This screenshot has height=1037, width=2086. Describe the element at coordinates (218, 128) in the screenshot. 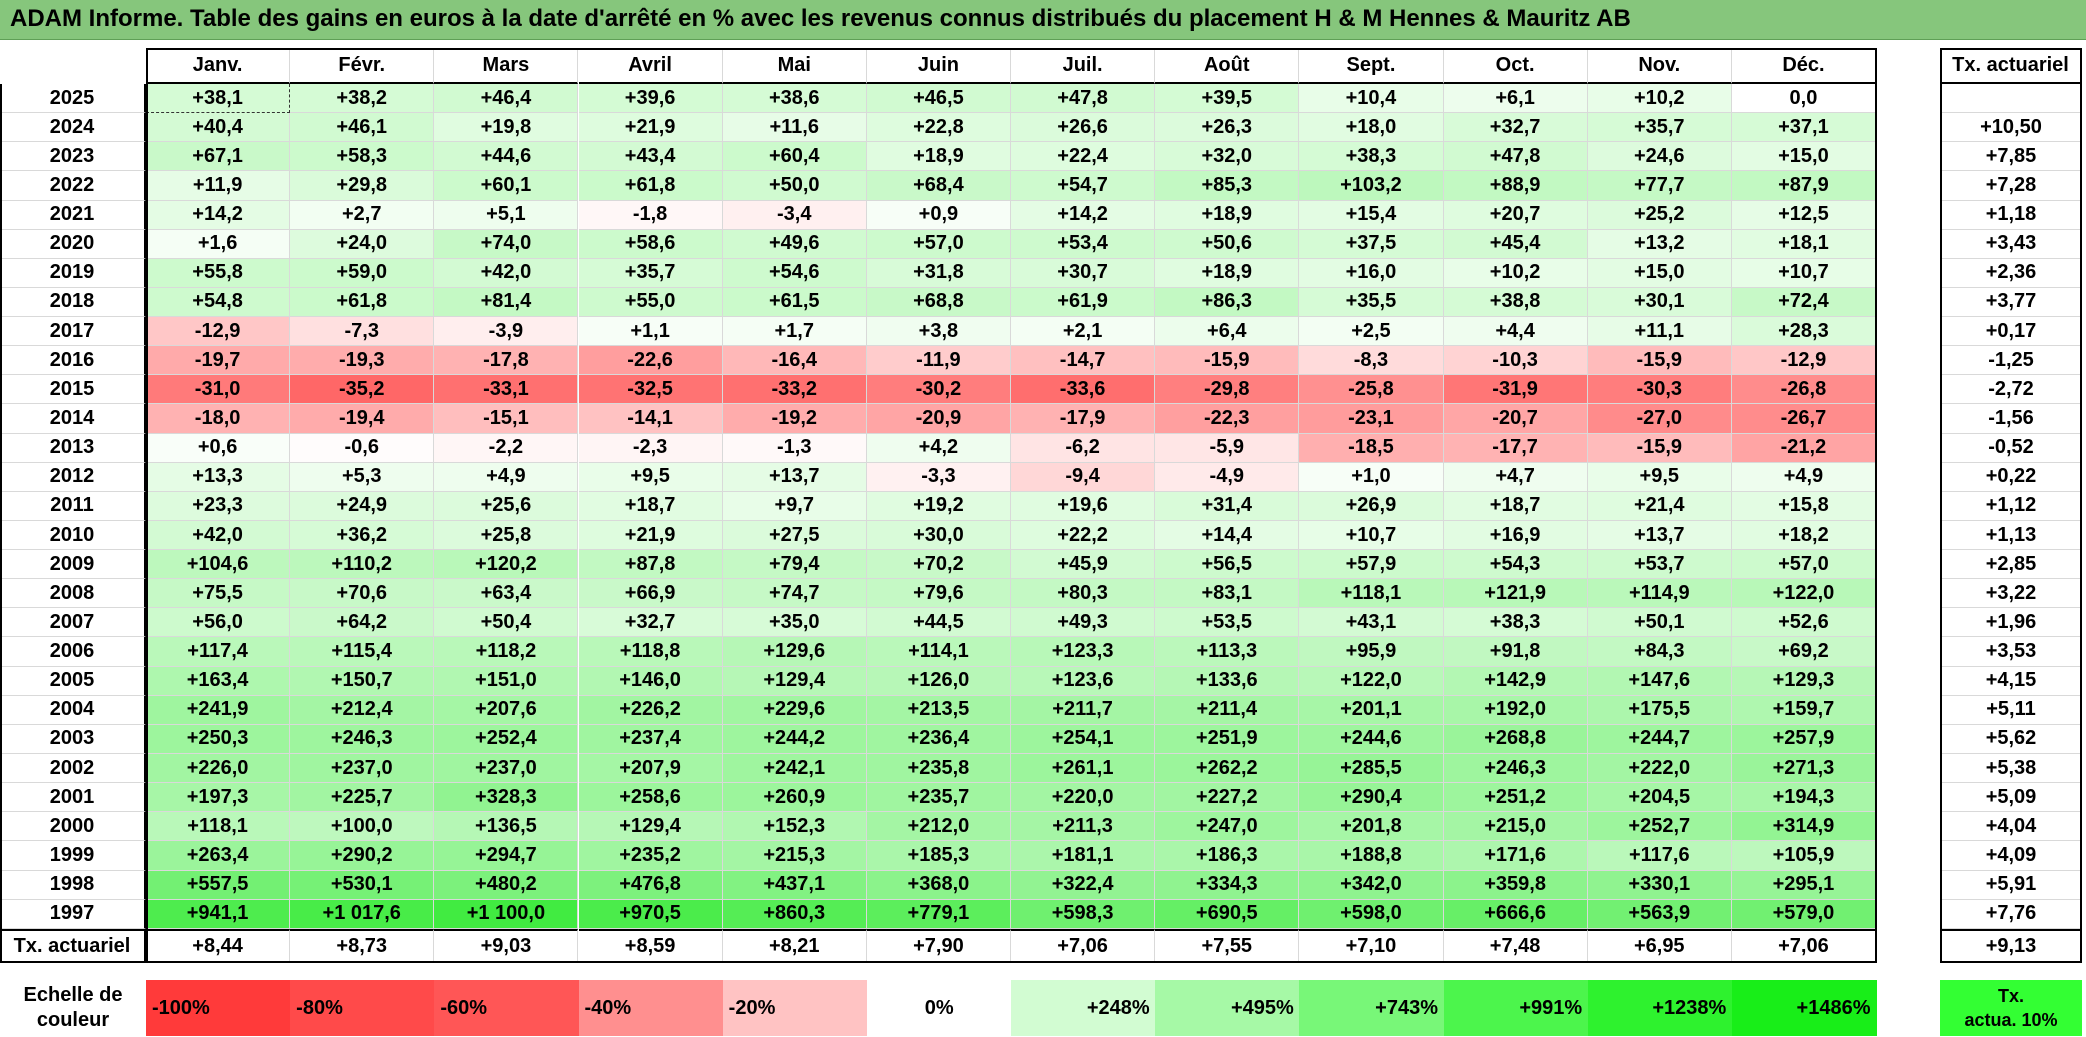

I see `table-cell: +40,4` at that location.